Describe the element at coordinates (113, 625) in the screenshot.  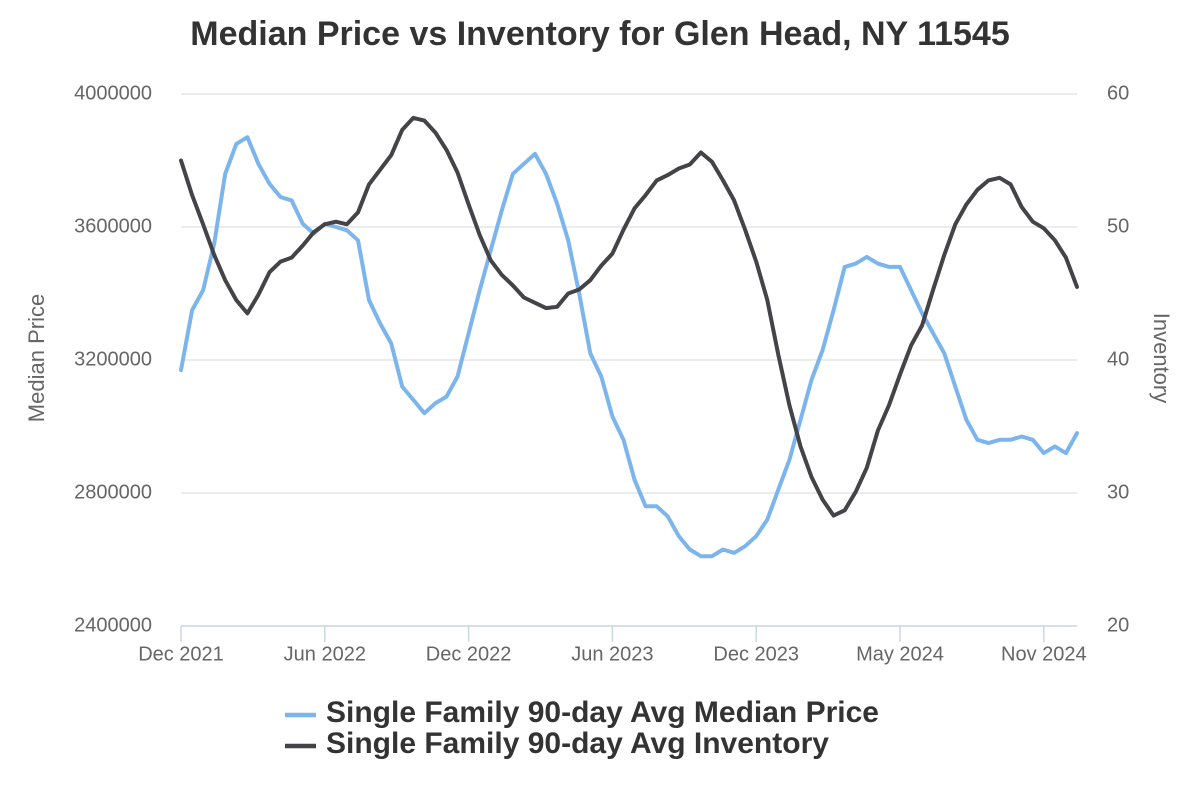
I see `y-tick-label: 2400000` at that location.